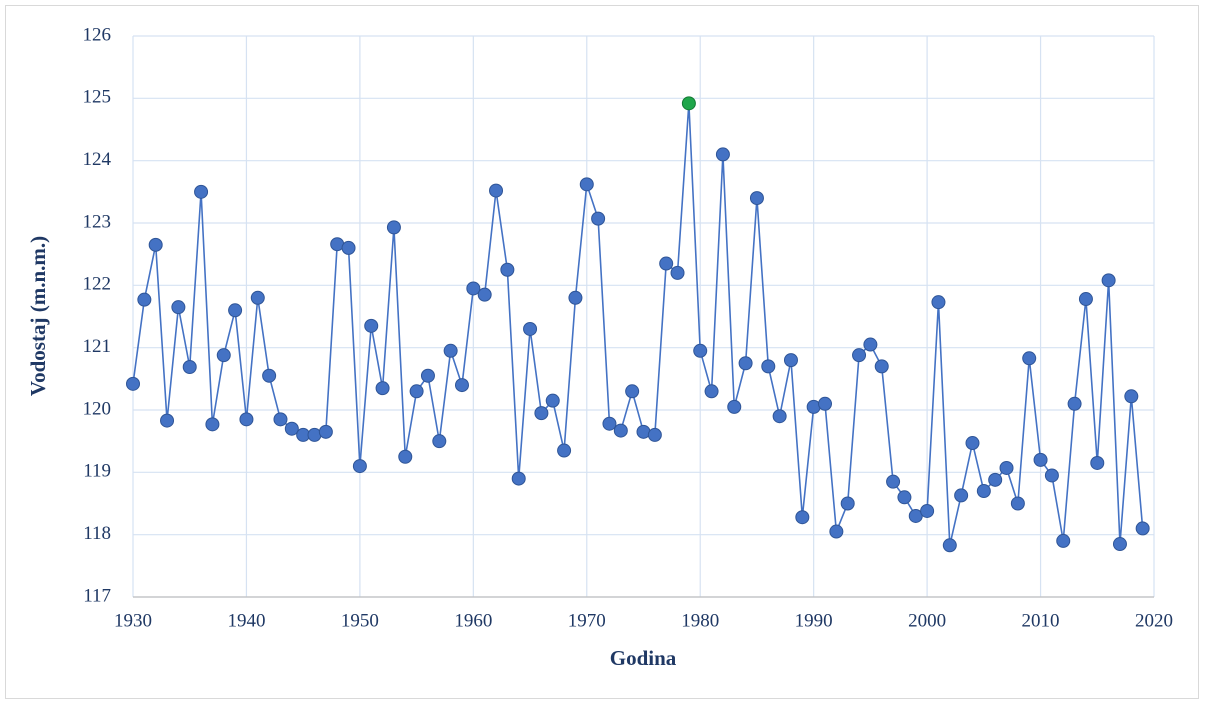 This screenshot has height=704, width=1205. What do you see at coordinates (246, 620) in the screenshot?
I see `x-tick-label: 1940` at bounding box center [246, 620].